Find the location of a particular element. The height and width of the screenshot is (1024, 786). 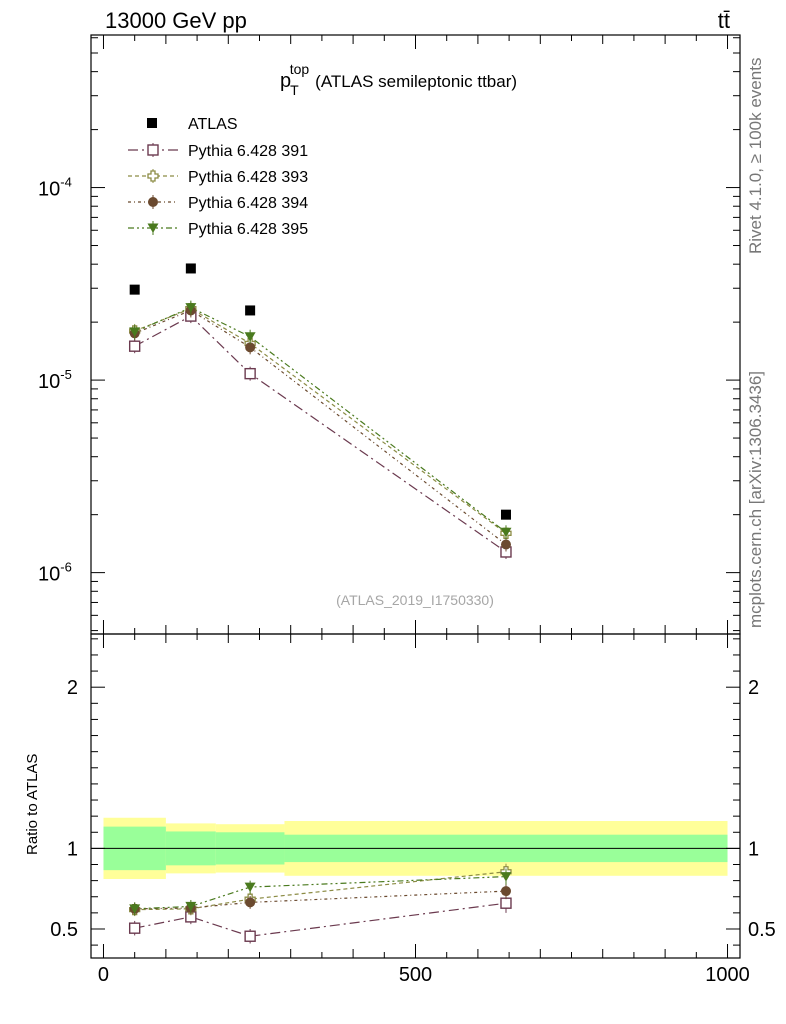

ratio-series-3-point-1-shape is located at coordinates (191, 906).